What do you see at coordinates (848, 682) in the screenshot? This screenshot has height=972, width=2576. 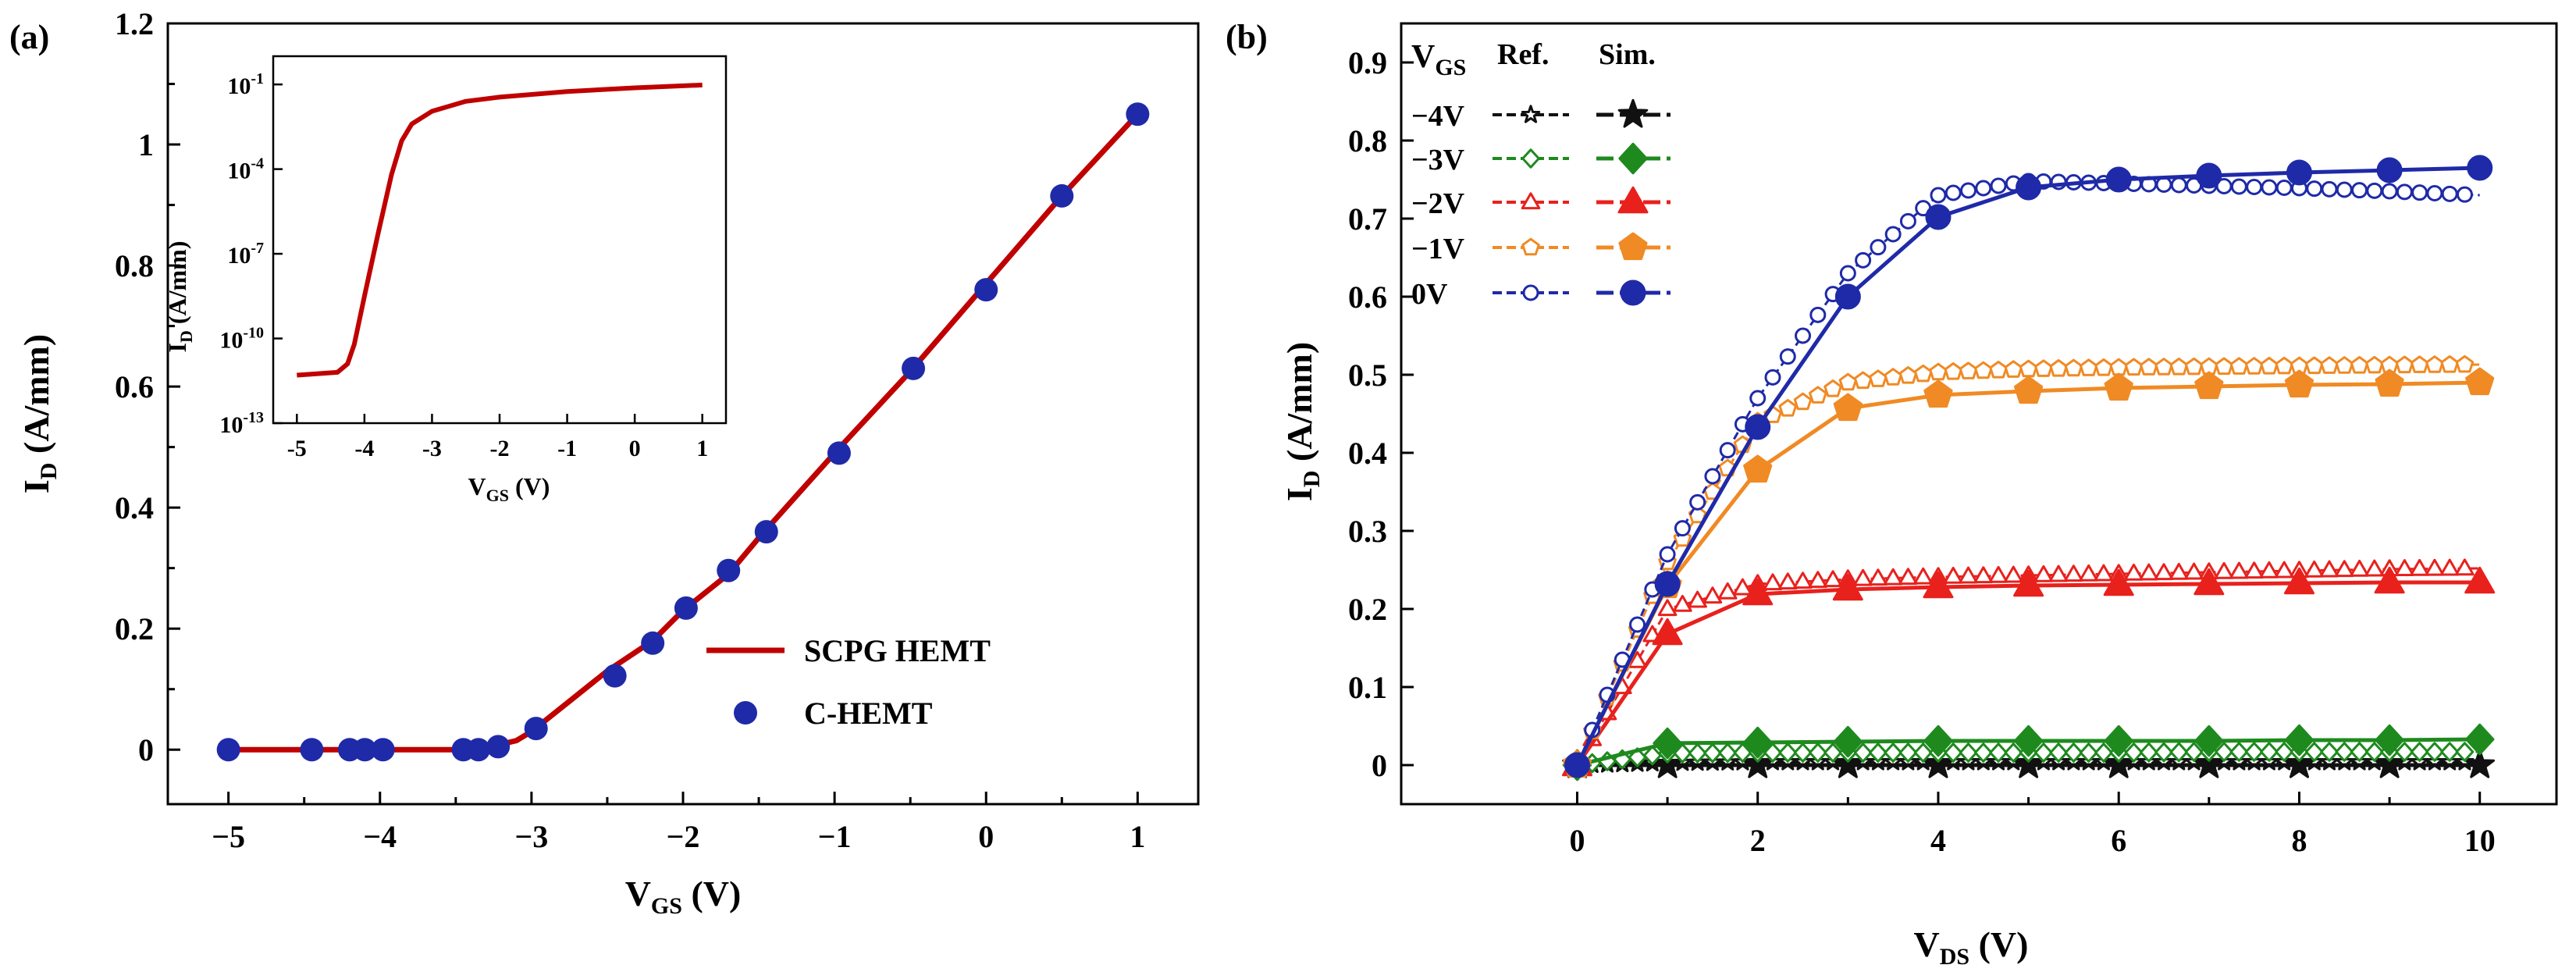 I see `panel-a-legend: SCPG HEMT C-HEMT` at bounding box center [848, 682].